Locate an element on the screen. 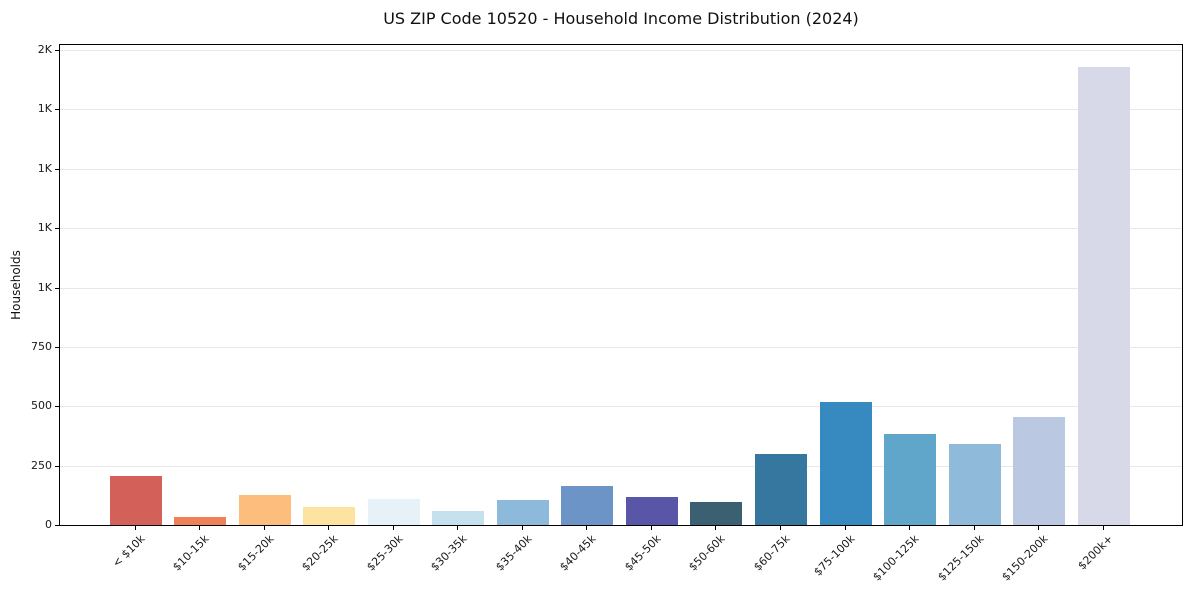  x-tick-label: $40-45k is located at coordinates (578, 553).